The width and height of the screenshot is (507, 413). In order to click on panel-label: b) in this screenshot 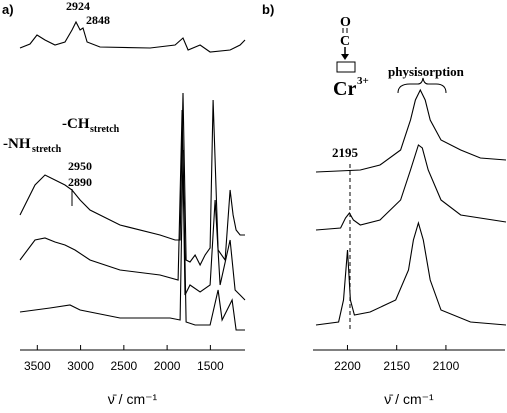, I will do `click(268, 9)`.